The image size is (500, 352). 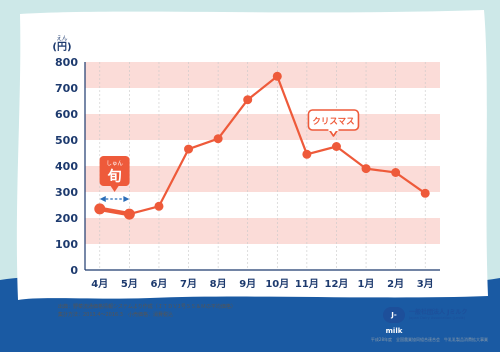 I want to click on x-tick-label: 3月, so click(x=425, y=284).